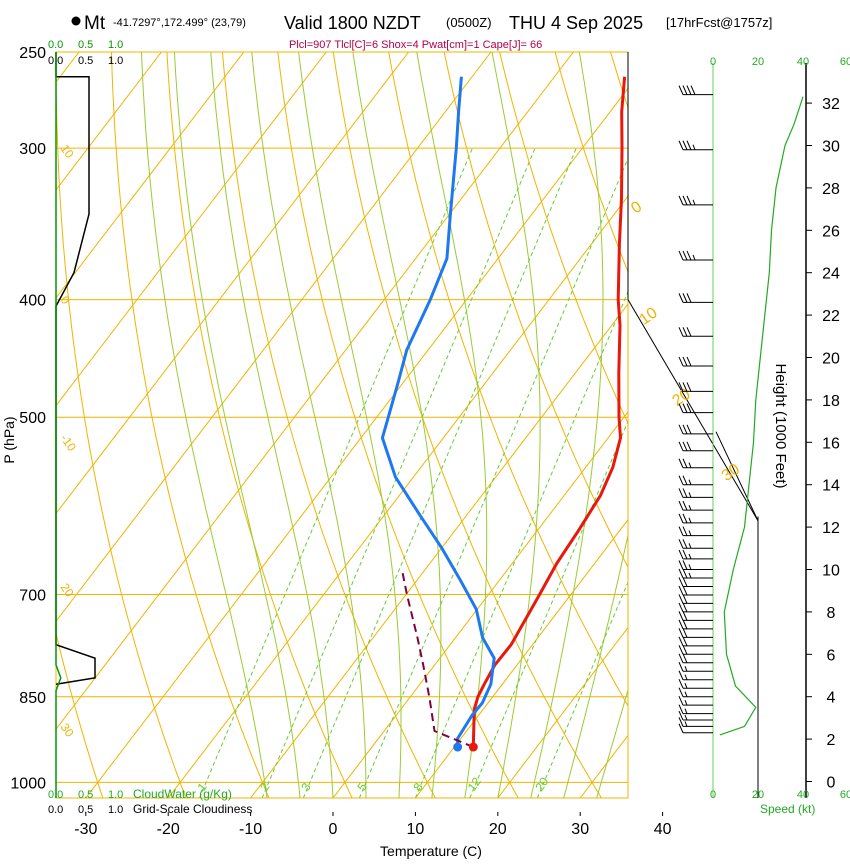 This screenshot has height=865, width=850. I want to click on height-tick-label: 0, so click(831, 783).